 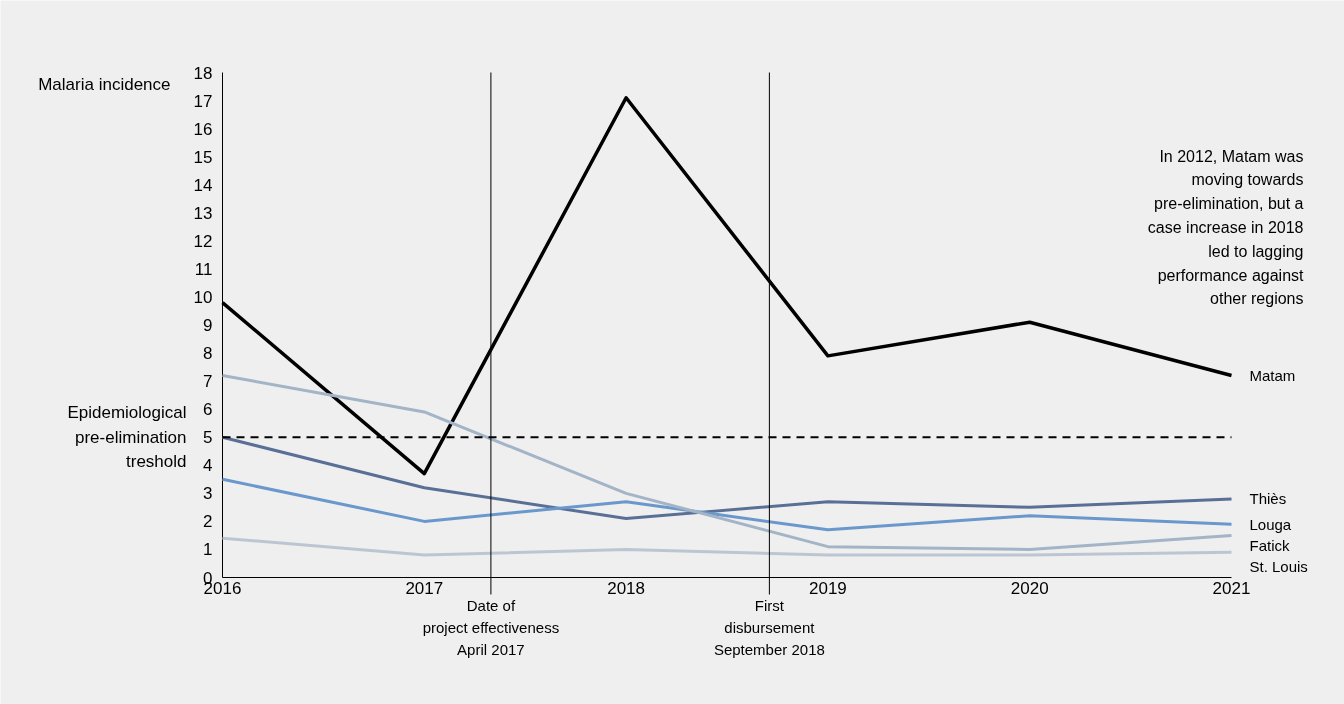 I want to click on y-tick-label: 4, so click(x=208, y=466).